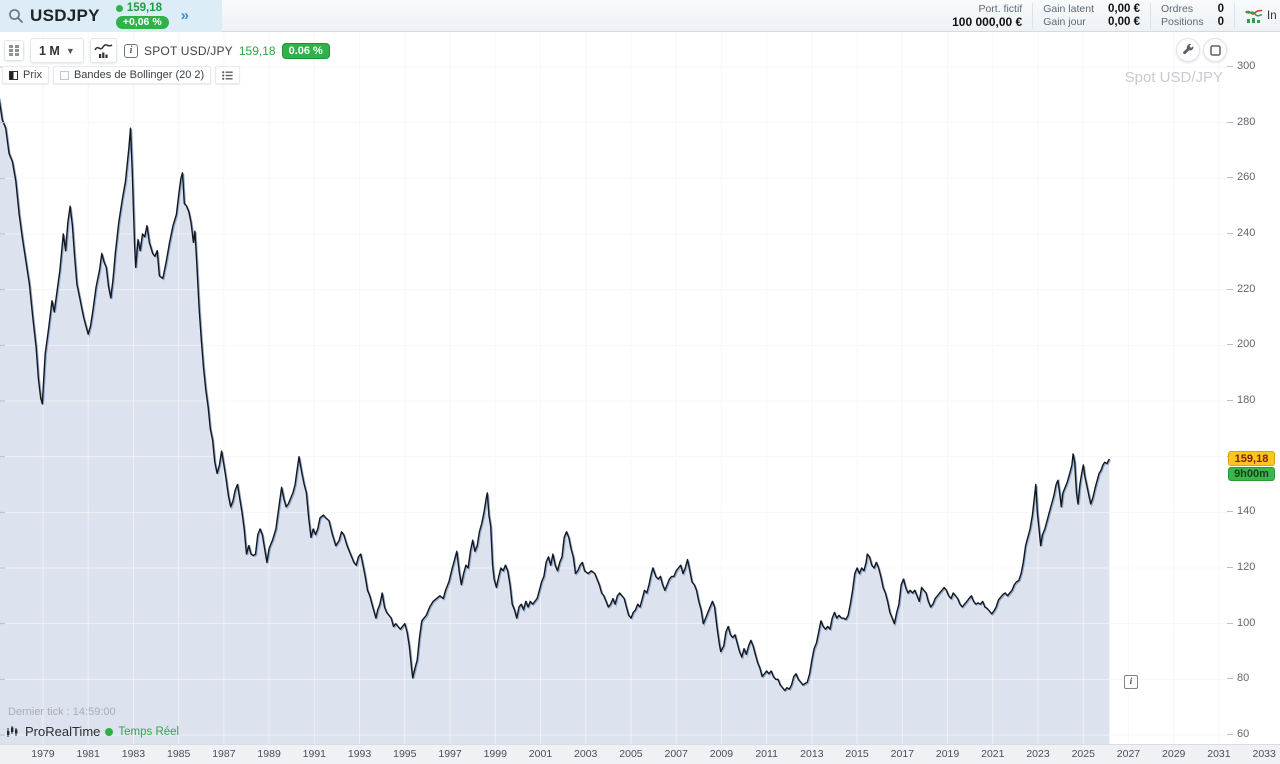 Image resolution: width=1280 pixels, height=764 pixels. What do you see at coordinates (450, 754) in the screenshot?
I see `time-axis-label: 1997` at bounding box center [450, 754].